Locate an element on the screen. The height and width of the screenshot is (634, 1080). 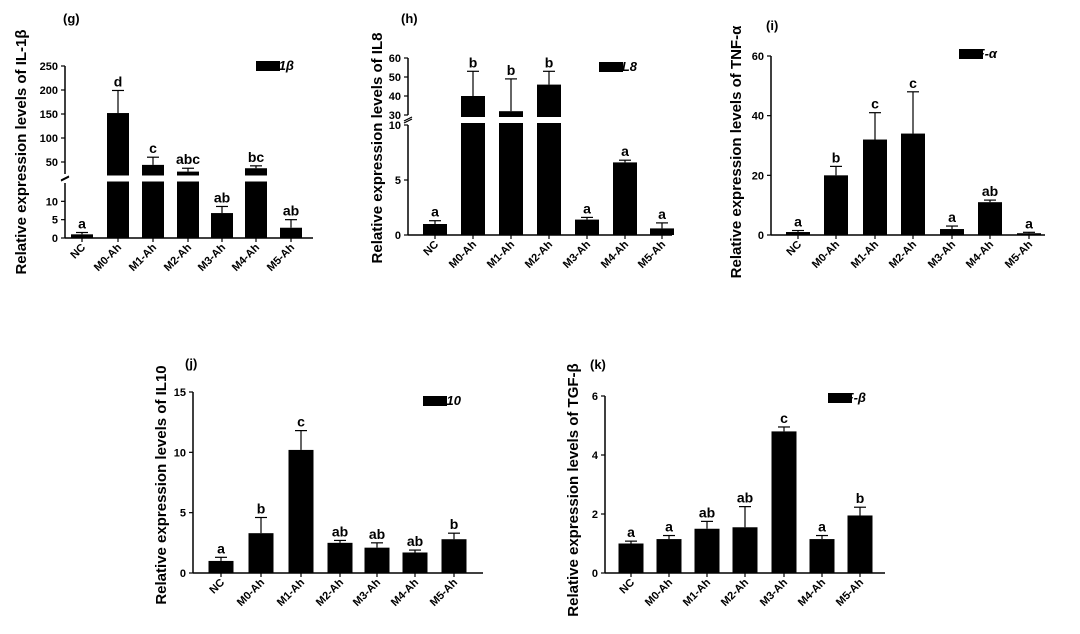
legend-label: IL-1β is located at coordinates (278, 65).